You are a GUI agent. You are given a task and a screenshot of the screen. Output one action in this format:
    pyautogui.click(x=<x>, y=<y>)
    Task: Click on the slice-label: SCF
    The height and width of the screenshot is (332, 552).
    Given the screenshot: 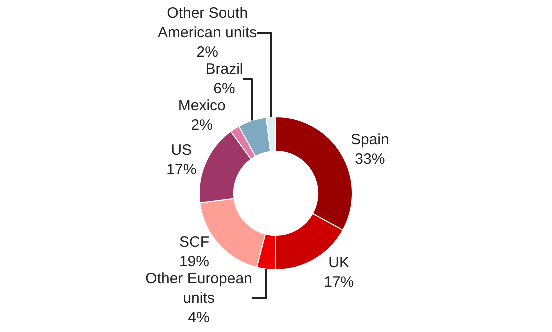 What is the action you would take?
    pyautogui.click(x=194, y=242)
    